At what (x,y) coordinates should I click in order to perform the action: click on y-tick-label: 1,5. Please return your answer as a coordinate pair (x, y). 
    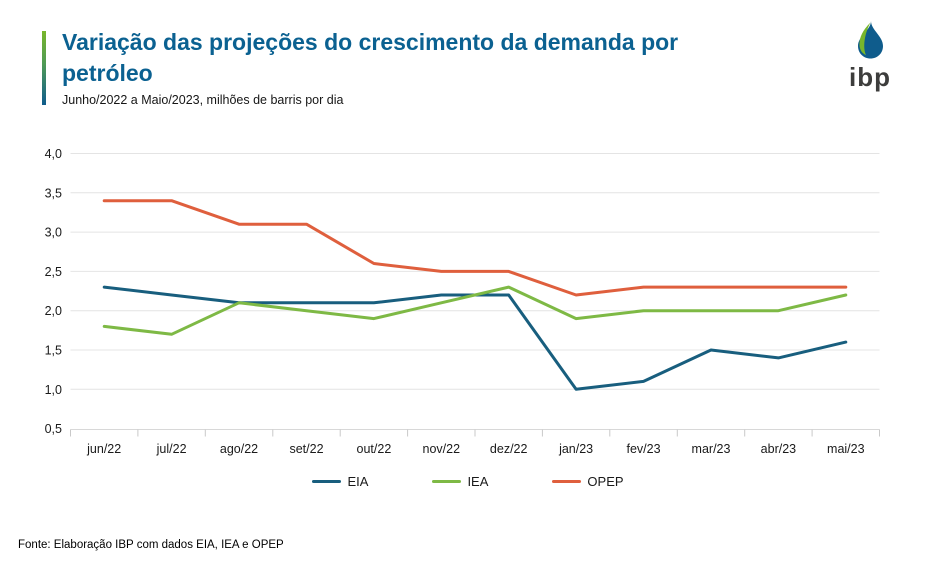
    Looking at the image, I should click on (53, 351).